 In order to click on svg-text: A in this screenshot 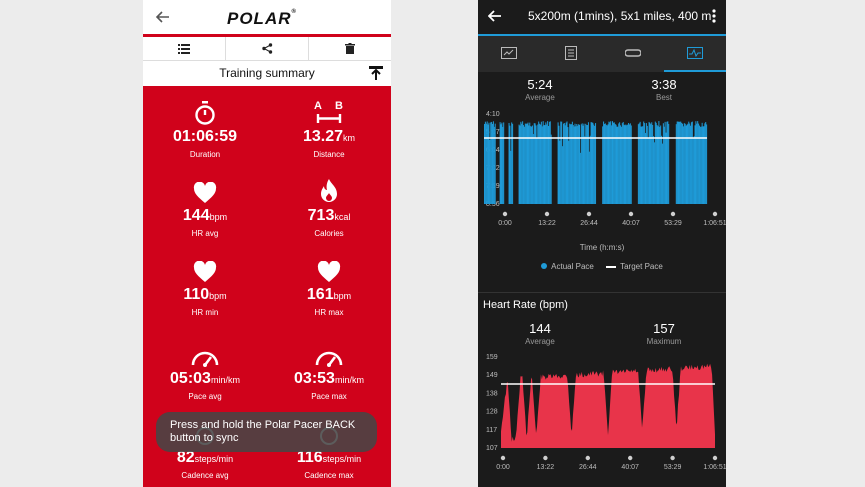, I will do `click(318, 106)`.